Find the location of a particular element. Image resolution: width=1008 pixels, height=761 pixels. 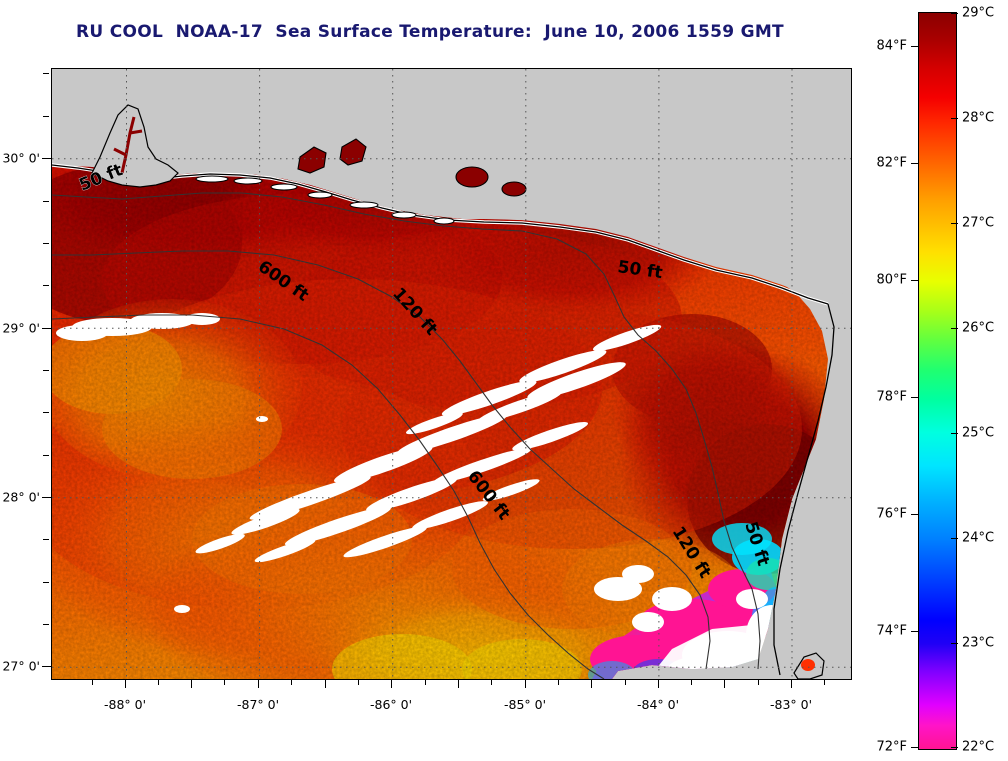

cb-fahrenheit-label-76: 76°F is located at coordinates (891, 514).